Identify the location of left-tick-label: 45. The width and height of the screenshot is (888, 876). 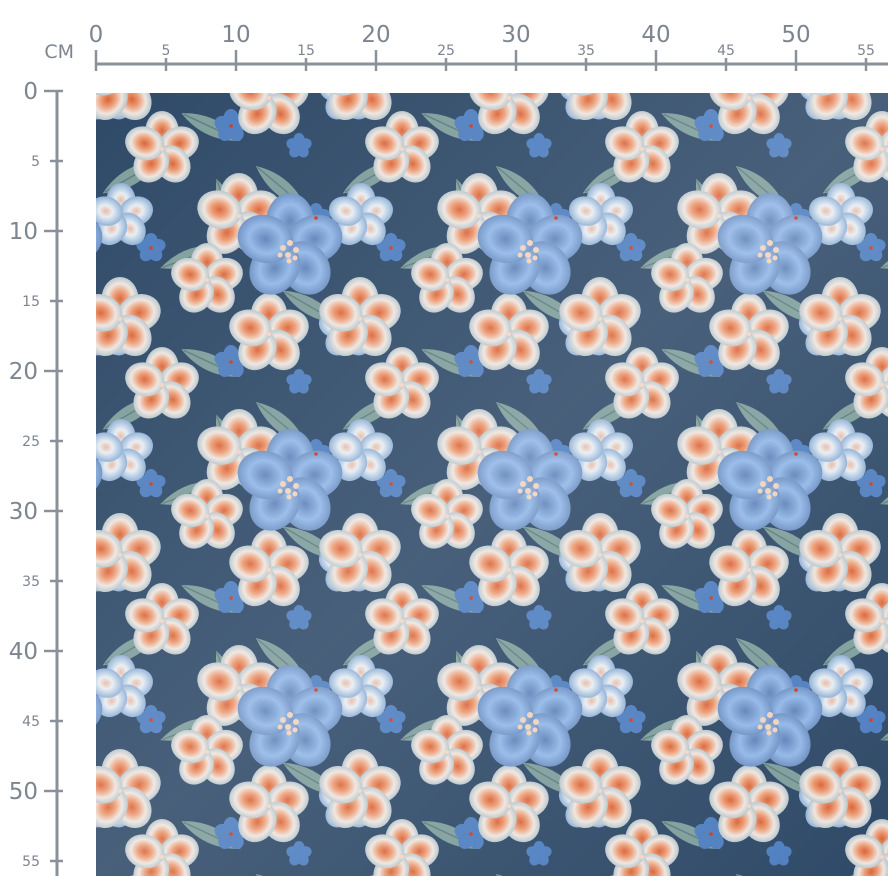
(31, 722).